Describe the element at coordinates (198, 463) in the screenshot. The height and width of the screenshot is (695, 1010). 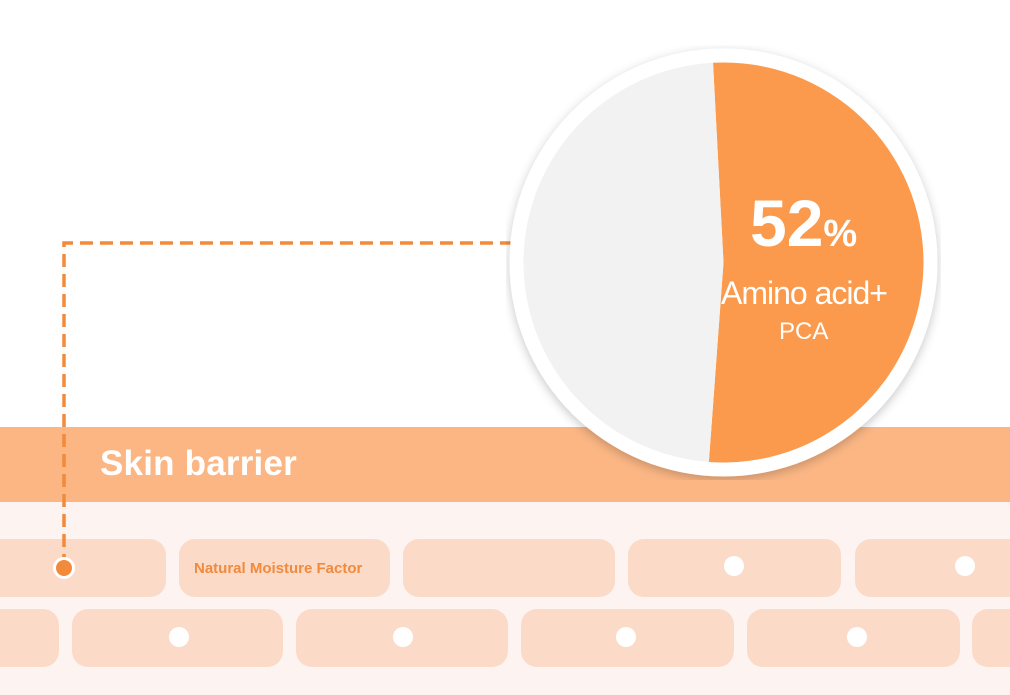
I see `skin-barrier-label: Skin barrier` at that location.